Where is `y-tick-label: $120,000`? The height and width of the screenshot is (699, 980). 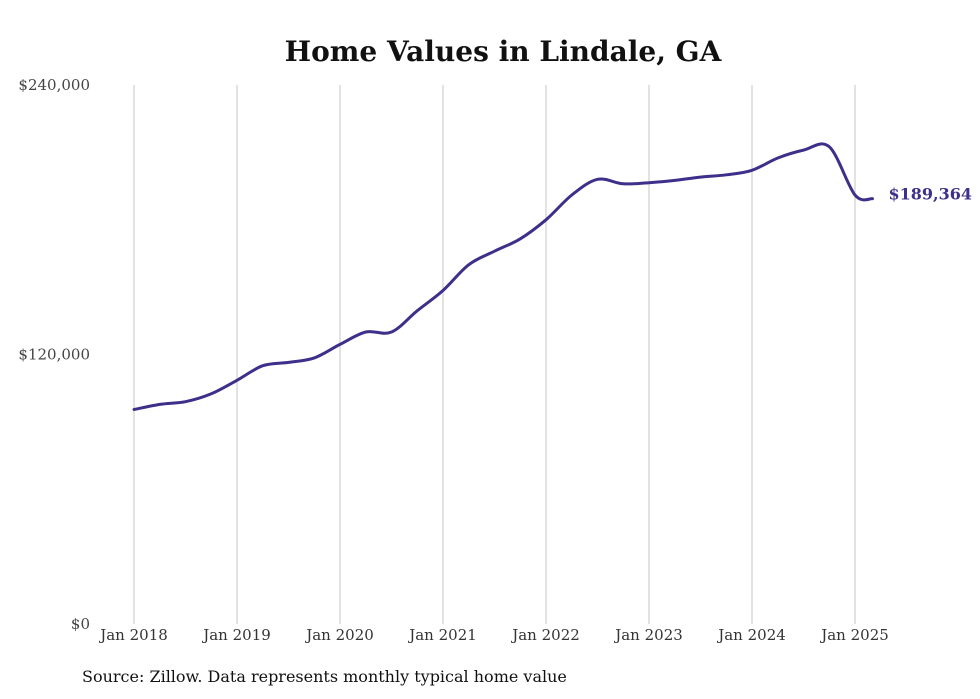
y-tick-label: $120,000 is located at coordinates (54, 355).